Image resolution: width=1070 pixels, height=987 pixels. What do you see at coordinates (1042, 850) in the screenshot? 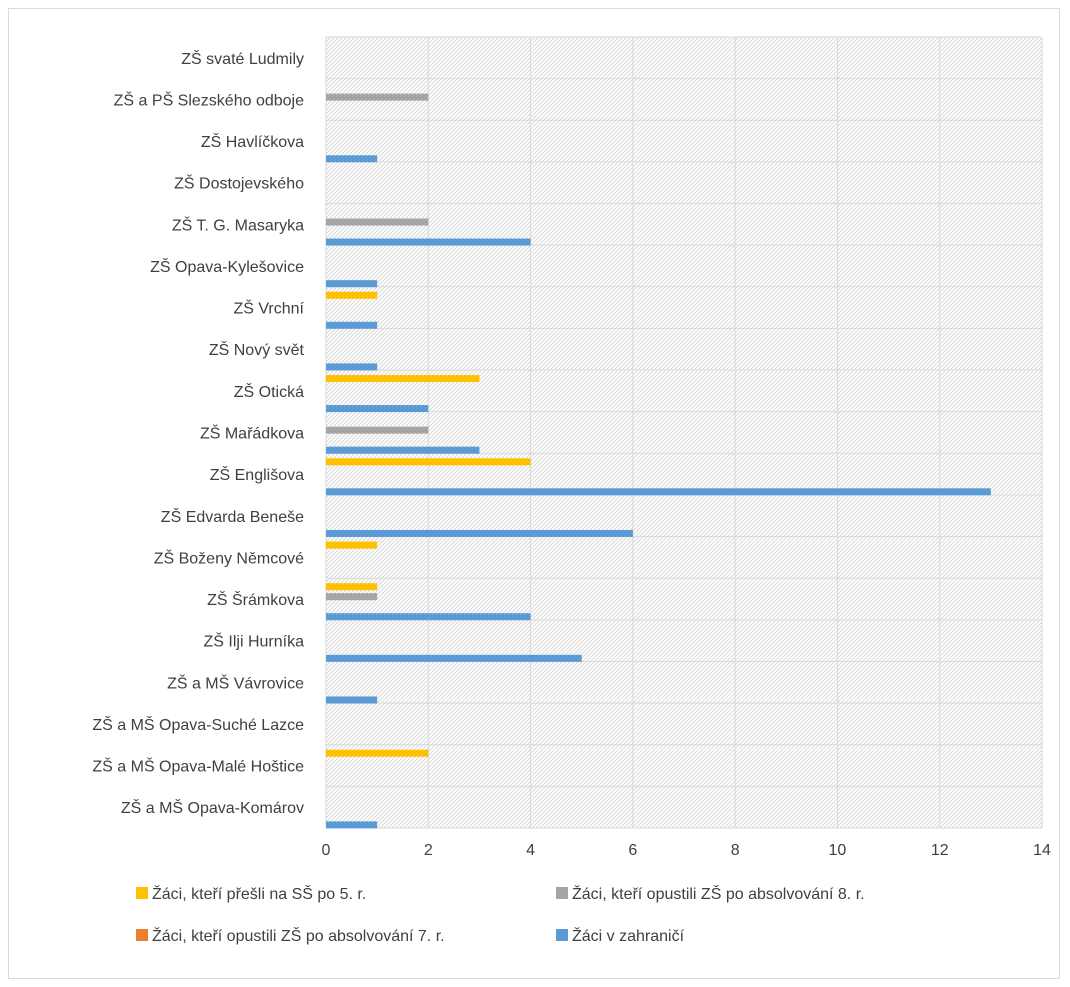
I see `x-tick-label: 14` at bounding box center [1042, 850].